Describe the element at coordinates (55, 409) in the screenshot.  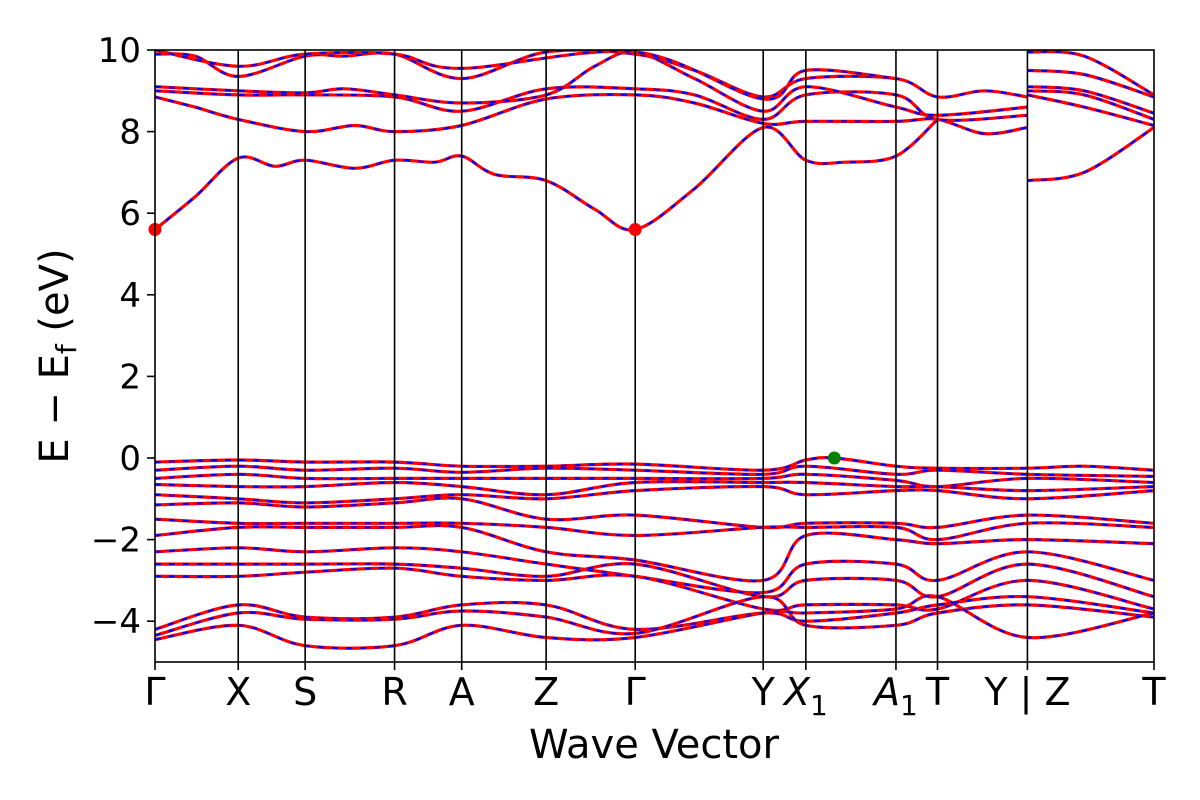
I see `y-axis-label-main: E − E` at that location.